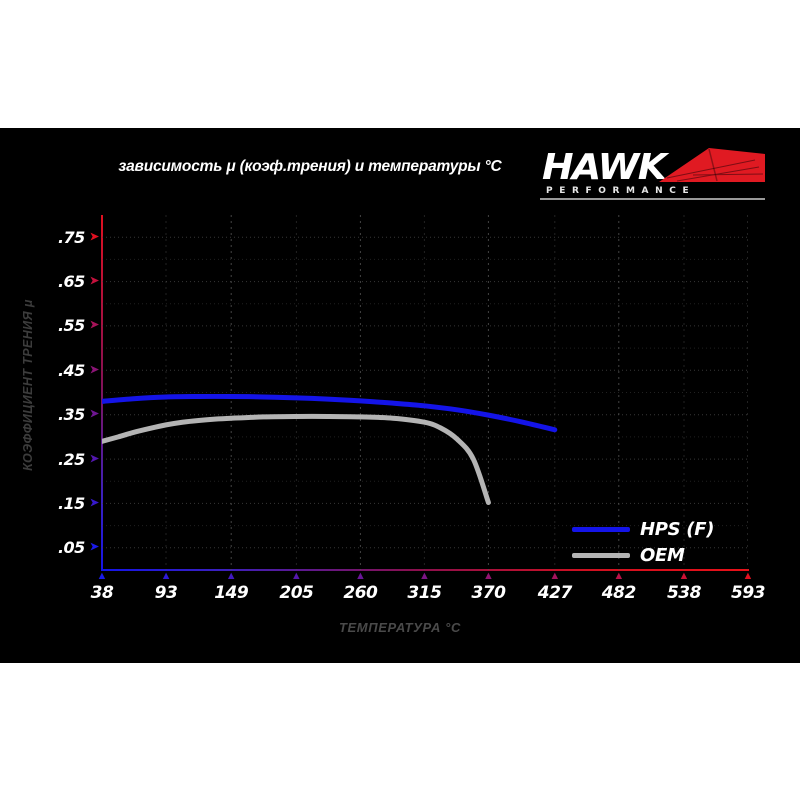  Describe the element at coordinates (71, 237) in the screenshot. I see `y-axis-tick-label: .75` at that location.